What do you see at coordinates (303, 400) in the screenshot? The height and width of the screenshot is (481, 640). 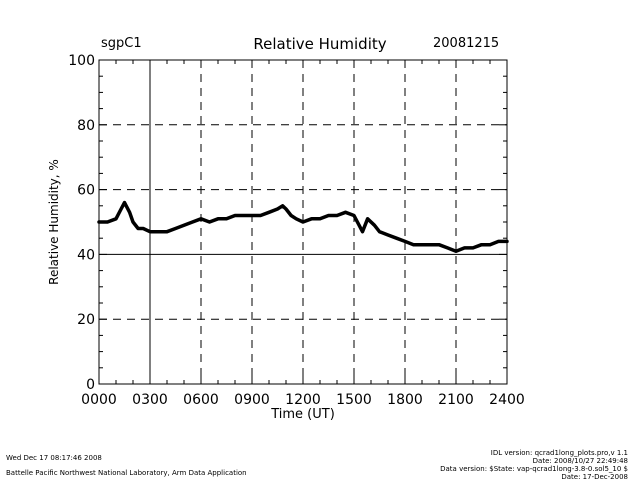 I see `x-tick-label: 1200` at bounding box center [303, 400].